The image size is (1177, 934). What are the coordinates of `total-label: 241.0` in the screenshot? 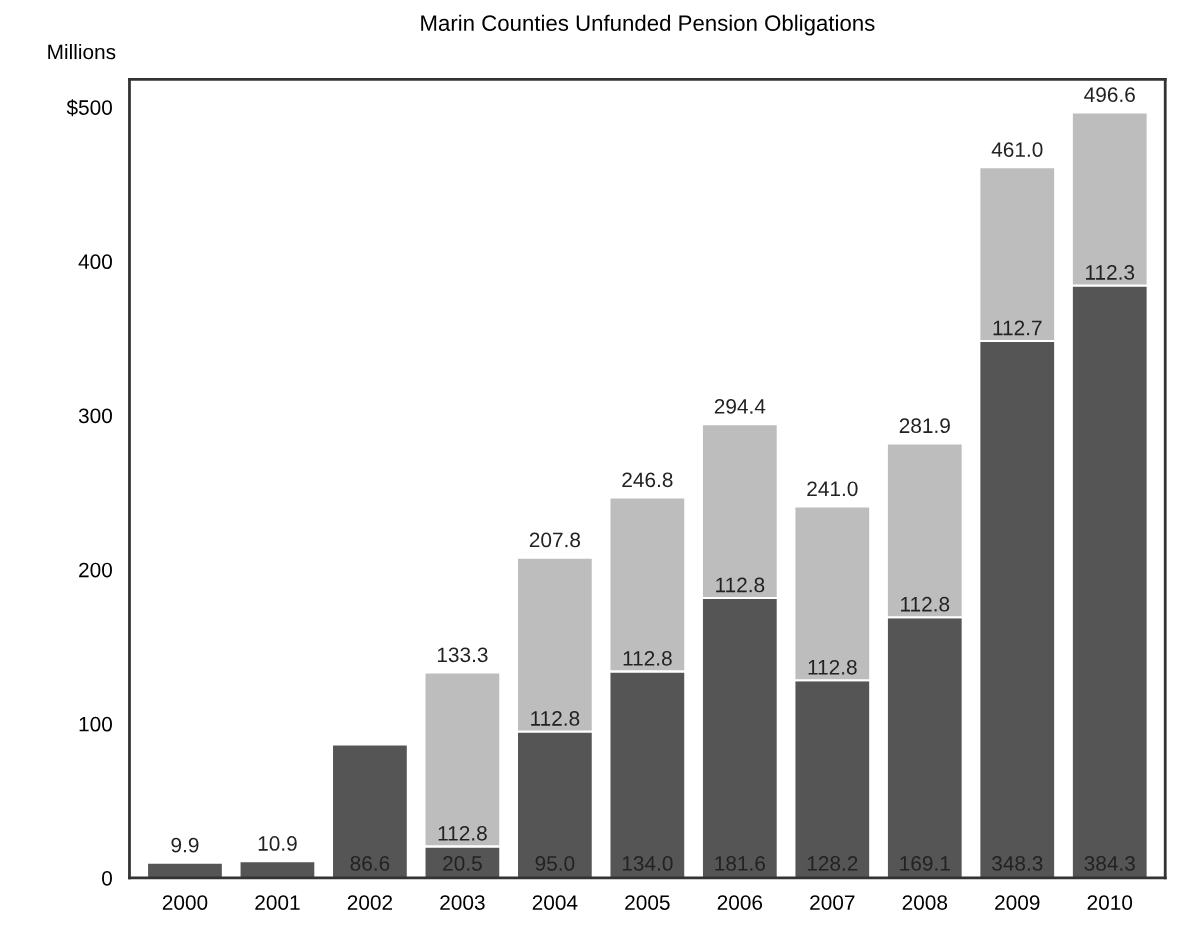 It's located at (832, 489).